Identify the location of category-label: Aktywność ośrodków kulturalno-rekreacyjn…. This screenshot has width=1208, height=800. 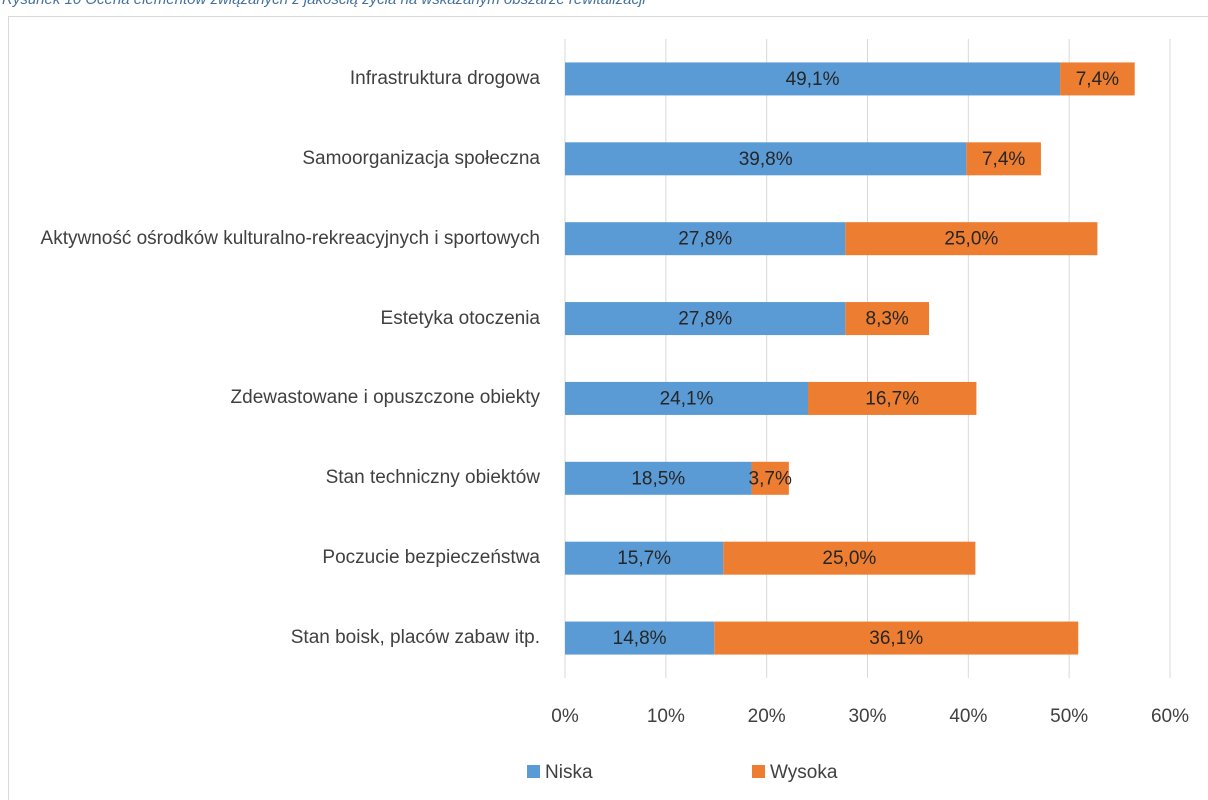
(290, 238).